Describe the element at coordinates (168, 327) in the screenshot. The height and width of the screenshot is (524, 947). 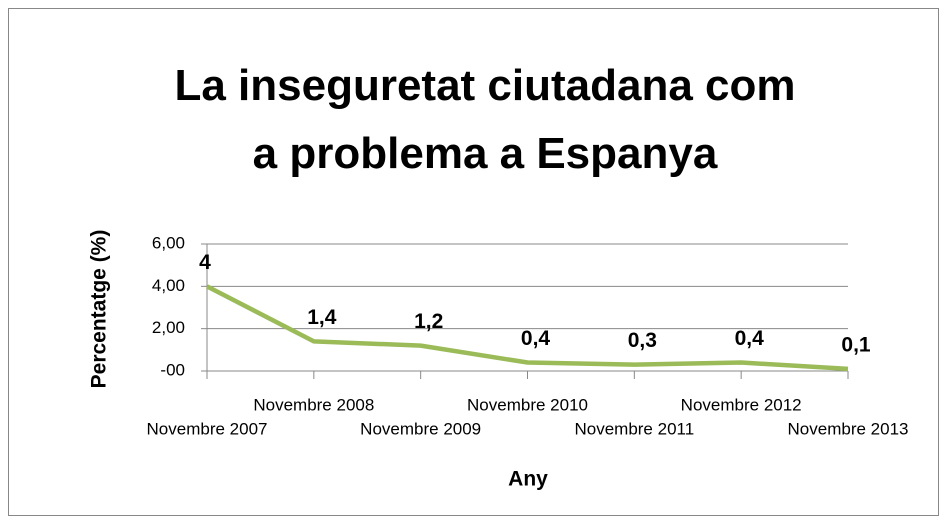
I see `y-tick-label: 2,00` at that location.